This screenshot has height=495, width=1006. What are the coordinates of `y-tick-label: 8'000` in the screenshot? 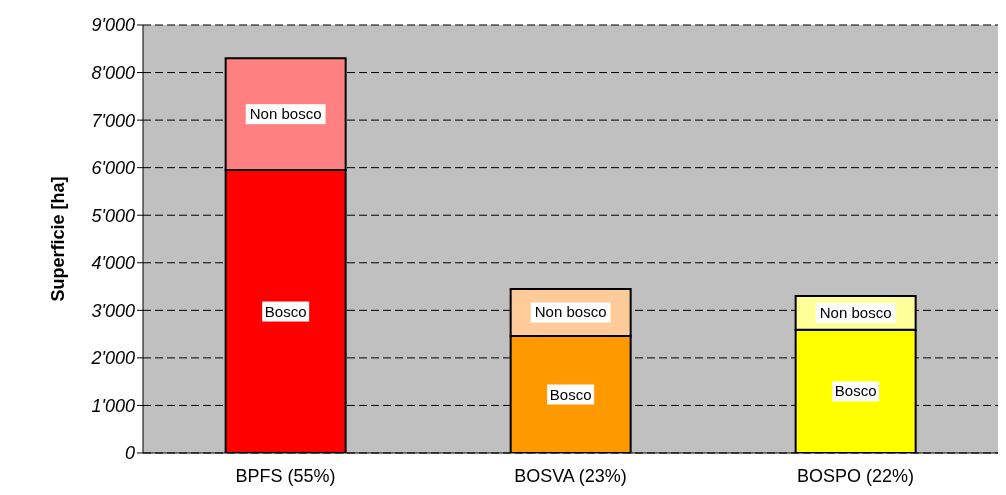 It's located at (113, 72).